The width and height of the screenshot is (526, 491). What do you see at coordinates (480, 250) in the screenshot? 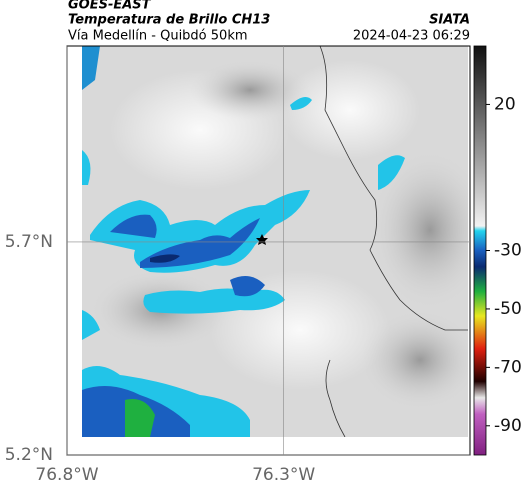
I see `colorbar` at bounding box center [480, 250].